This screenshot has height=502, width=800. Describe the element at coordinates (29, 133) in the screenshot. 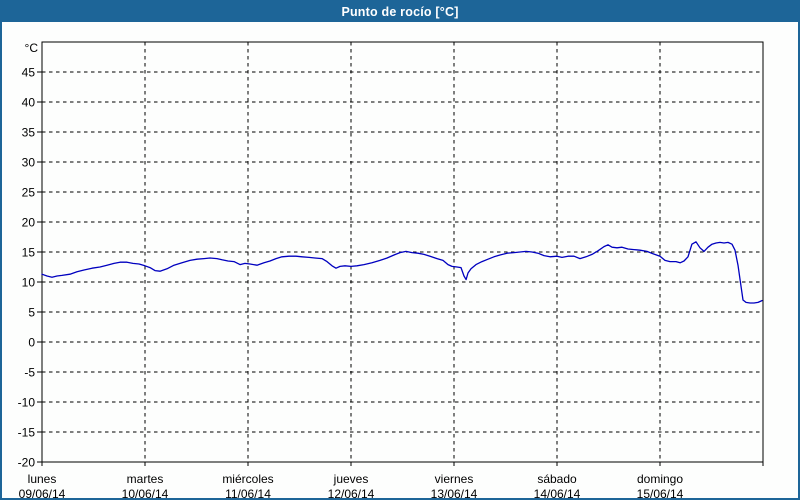

I see `y-tick-label: 35` at that location.